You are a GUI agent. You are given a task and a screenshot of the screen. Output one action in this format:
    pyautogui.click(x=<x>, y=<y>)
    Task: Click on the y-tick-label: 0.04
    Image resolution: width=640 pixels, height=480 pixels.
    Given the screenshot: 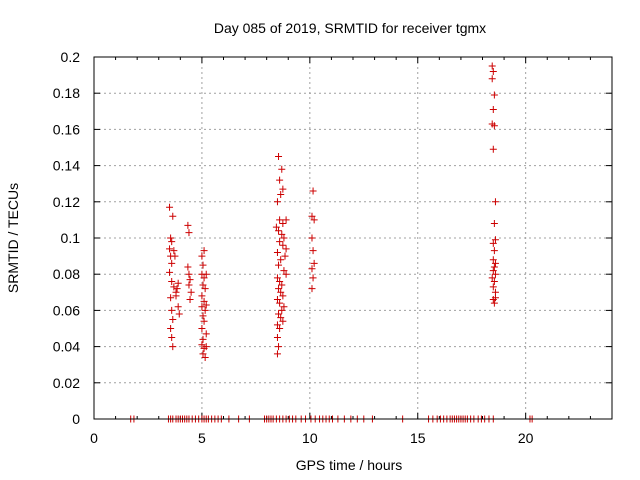 What is the action you would take?
    pyautogui.click(x=66, y=347)
    